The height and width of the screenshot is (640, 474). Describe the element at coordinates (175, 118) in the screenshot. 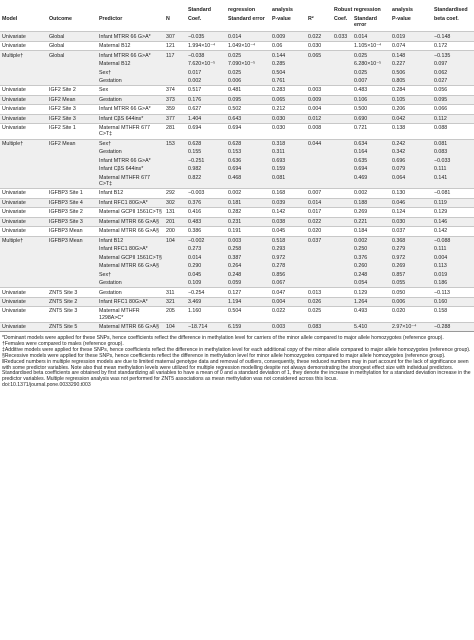

I see `cell-n: 377` at that location.